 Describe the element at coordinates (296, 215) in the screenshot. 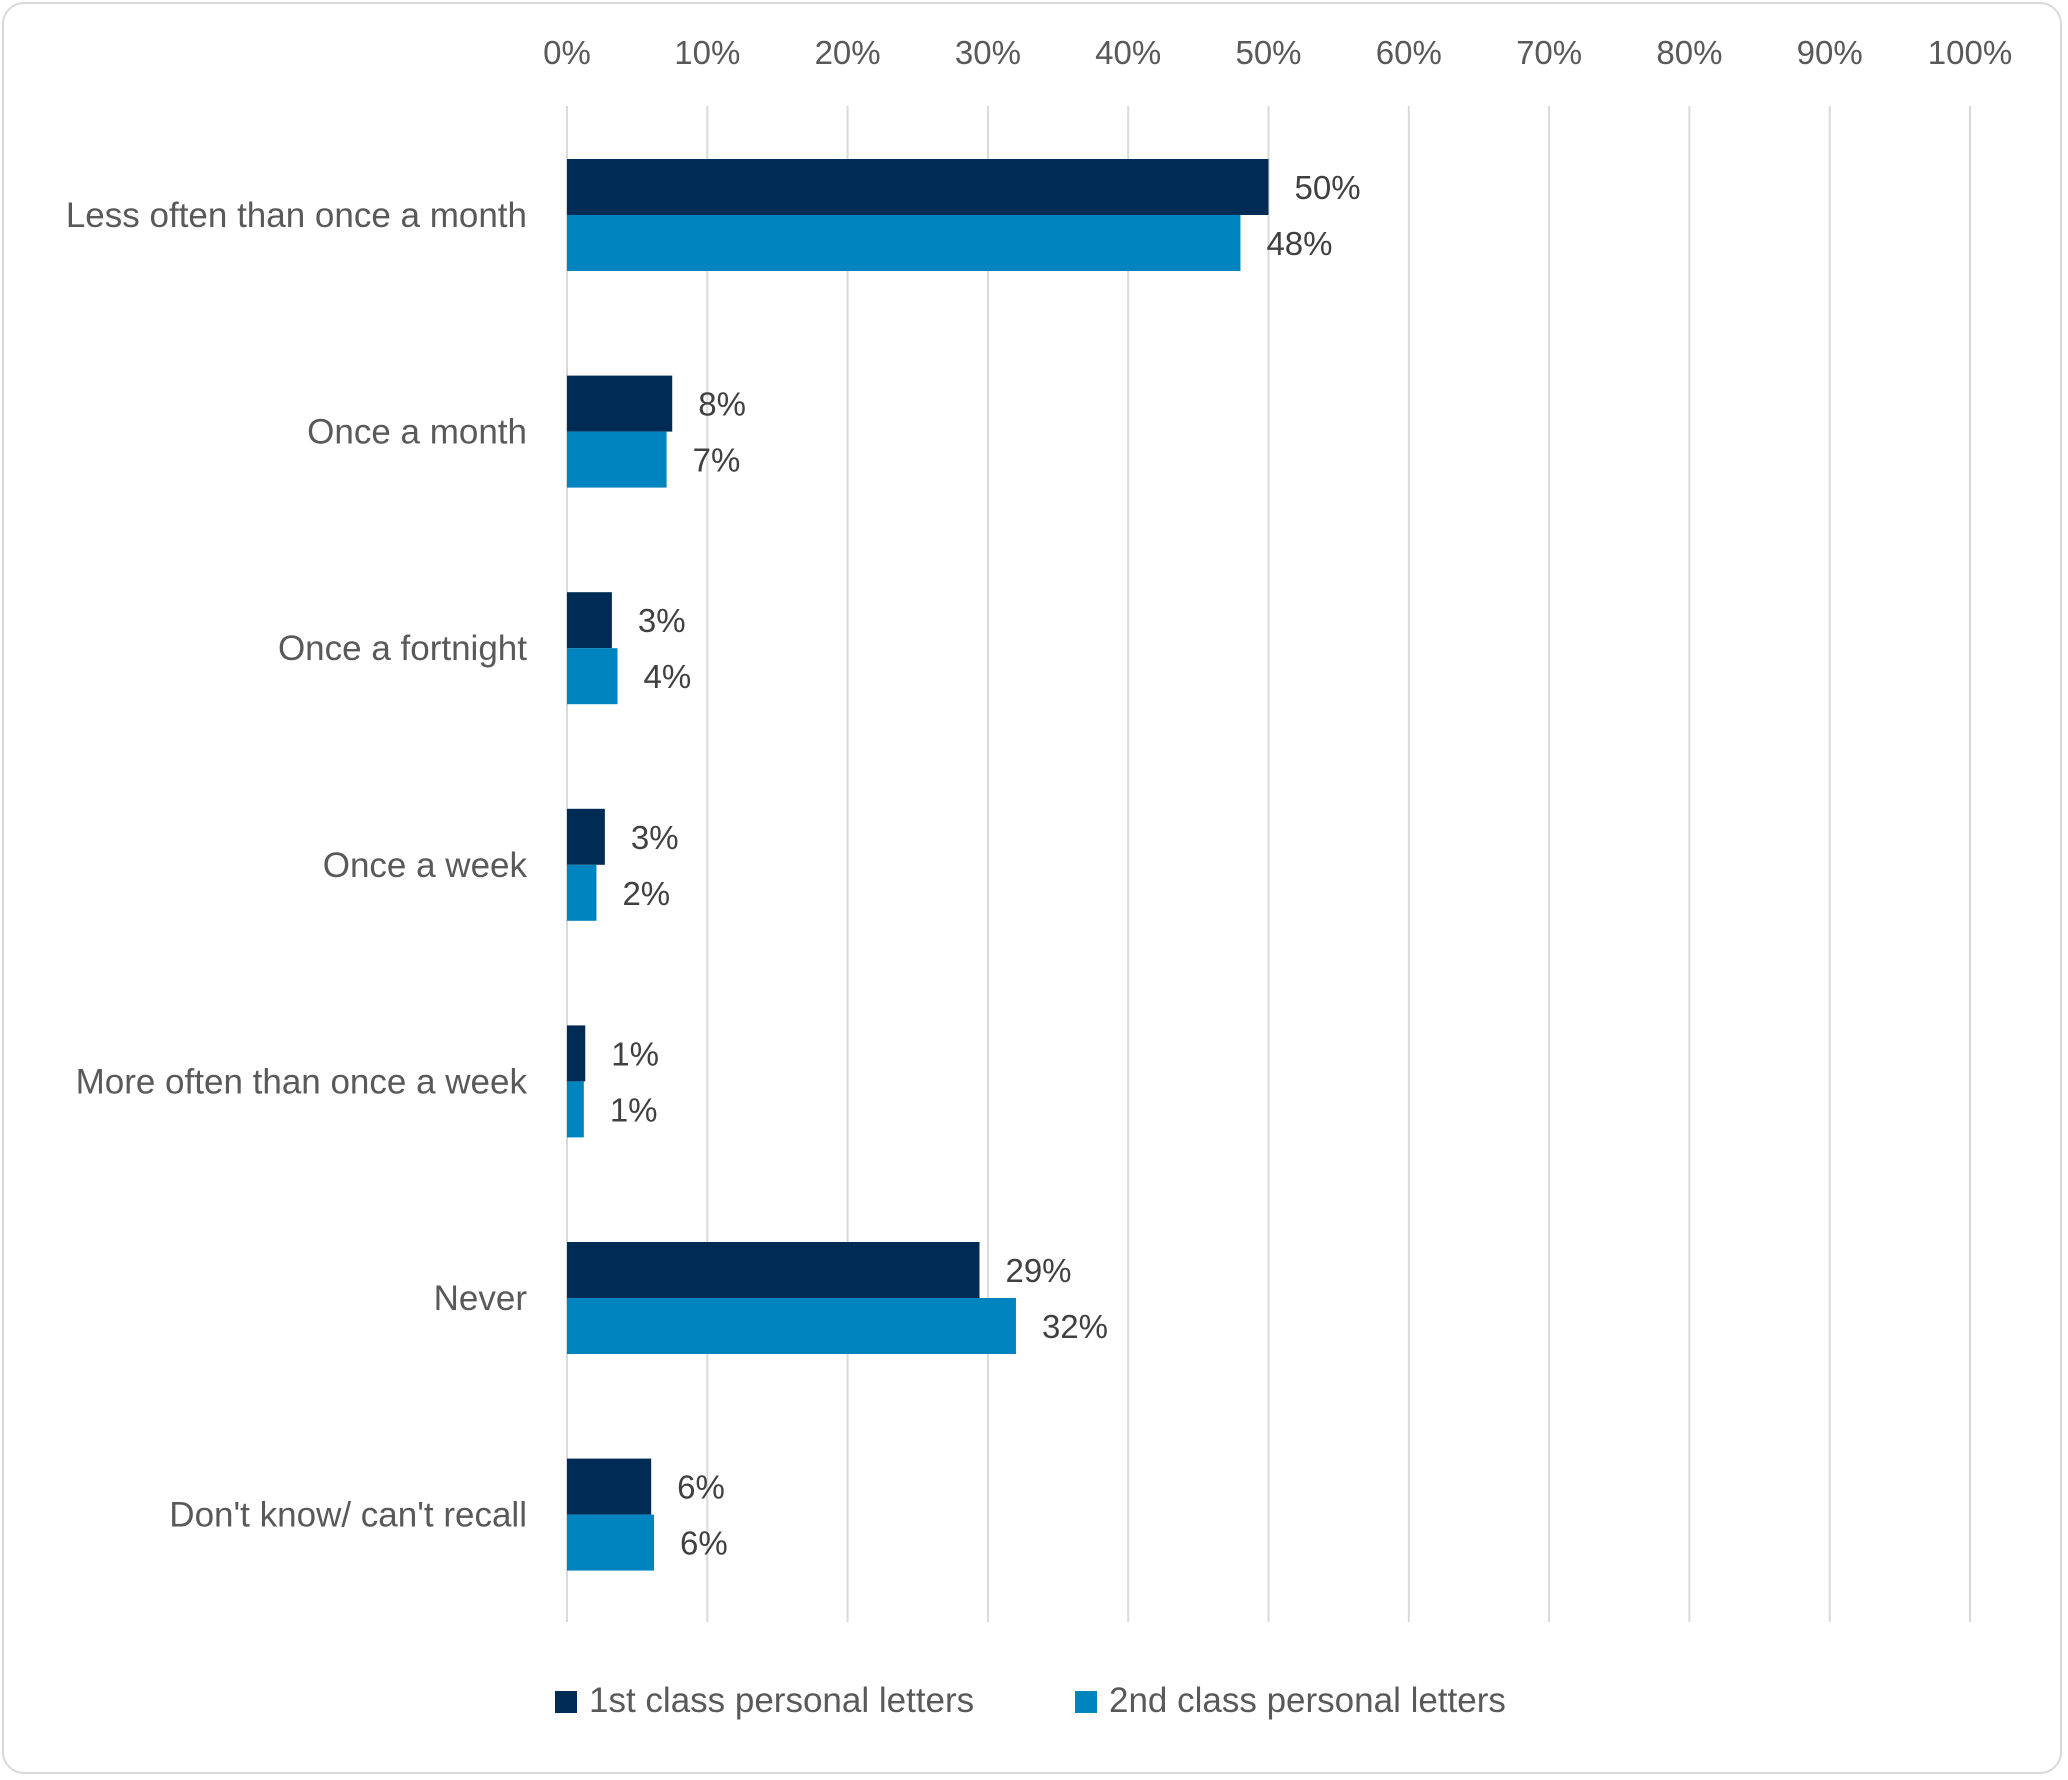

I see `category-label: Less often than once a month` at that location.